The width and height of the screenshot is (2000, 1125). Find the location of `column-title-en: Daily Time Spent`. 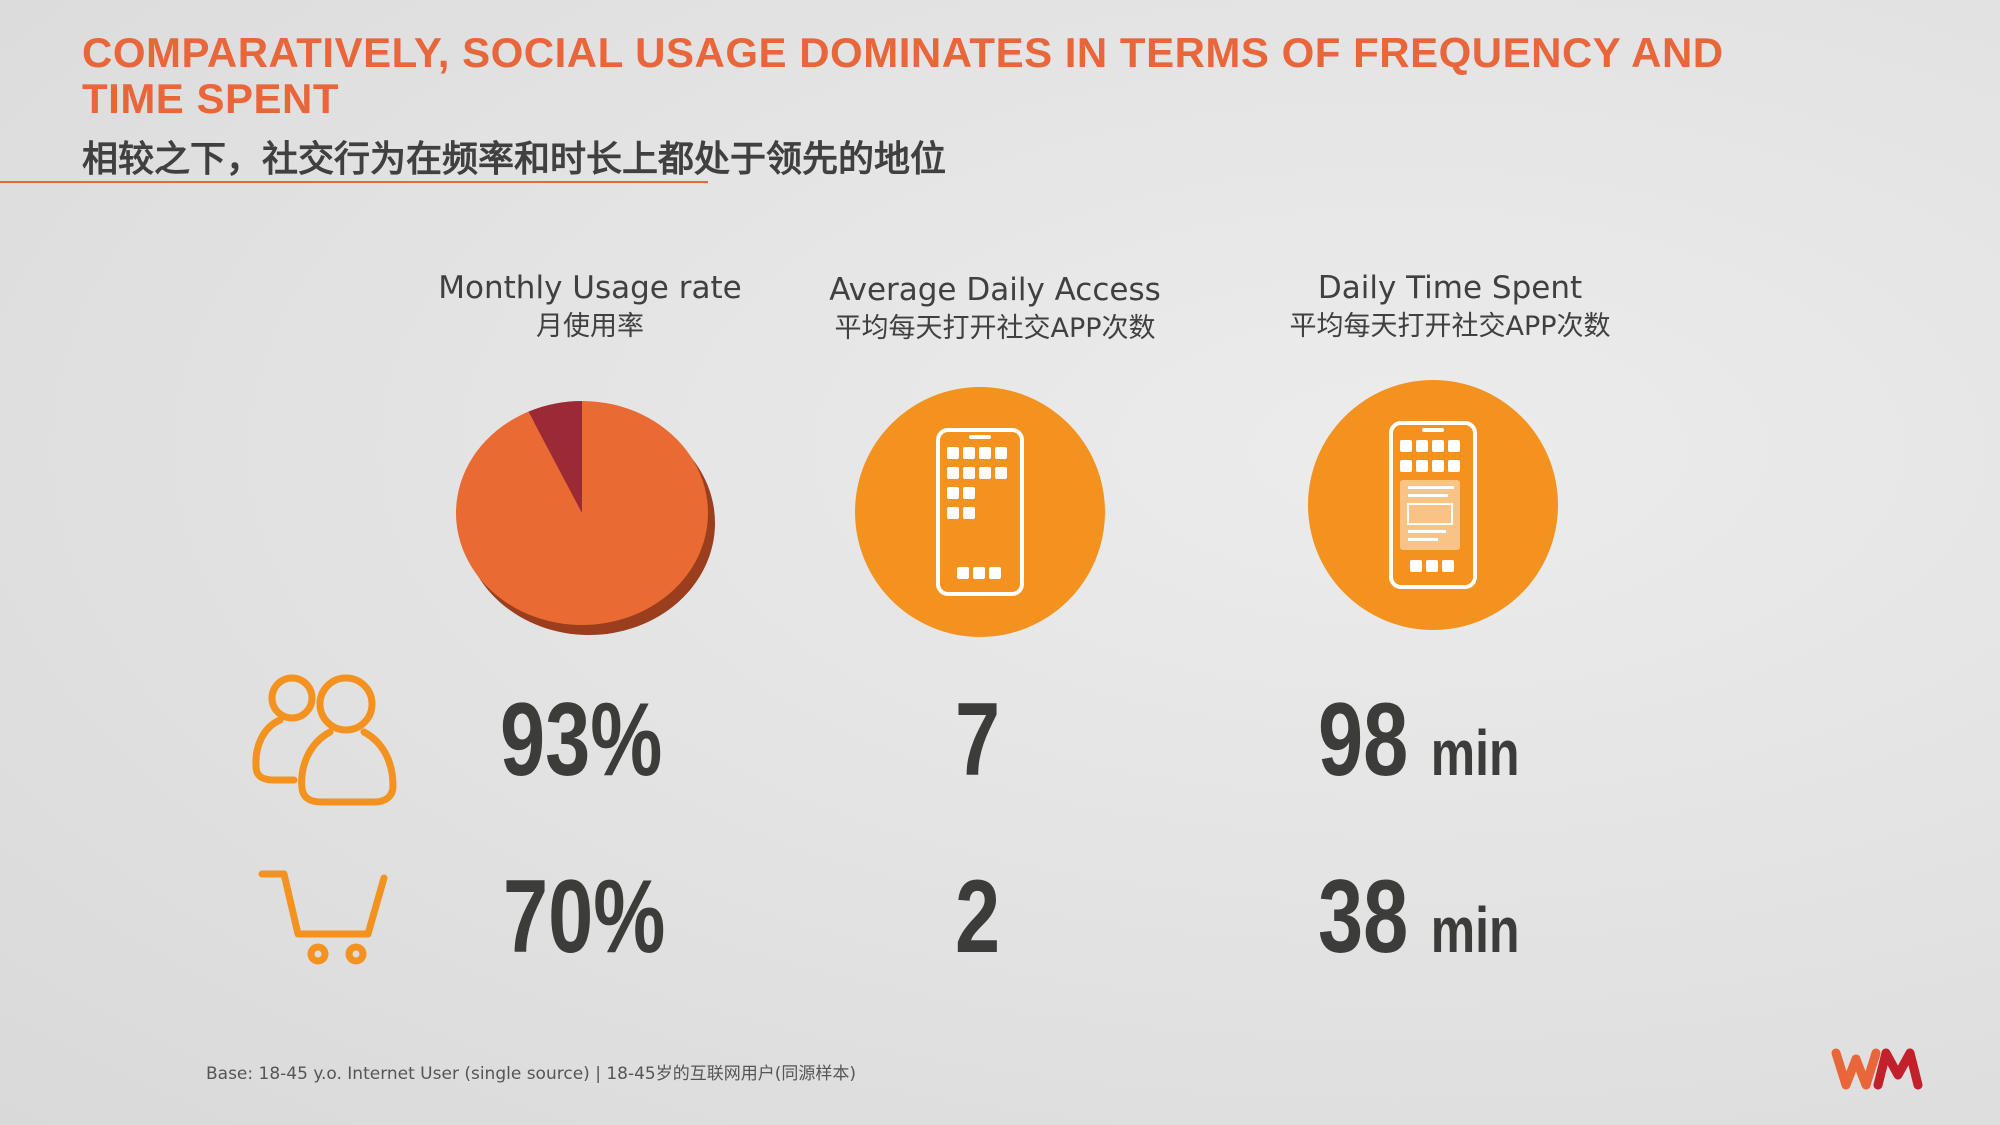

column-title-en: Daily Time Spent is located at coordinates (1450, 288).